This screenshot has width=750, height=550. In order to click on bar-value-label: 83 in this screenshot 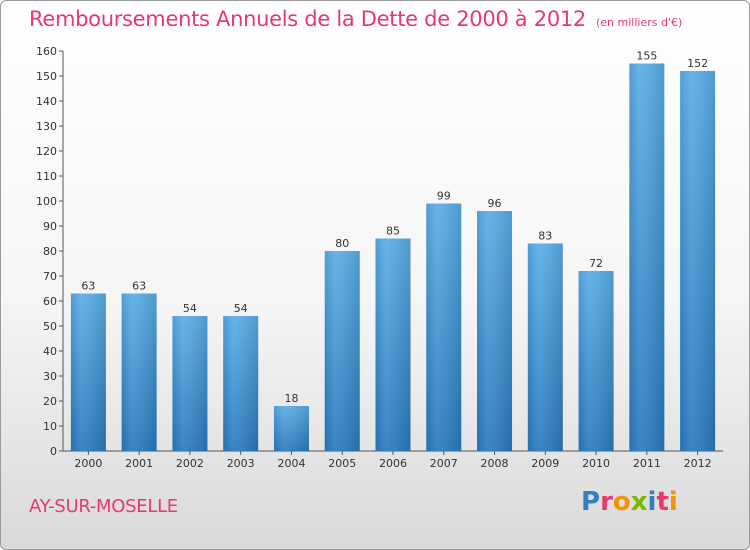, I will do `click(545, 236)`.